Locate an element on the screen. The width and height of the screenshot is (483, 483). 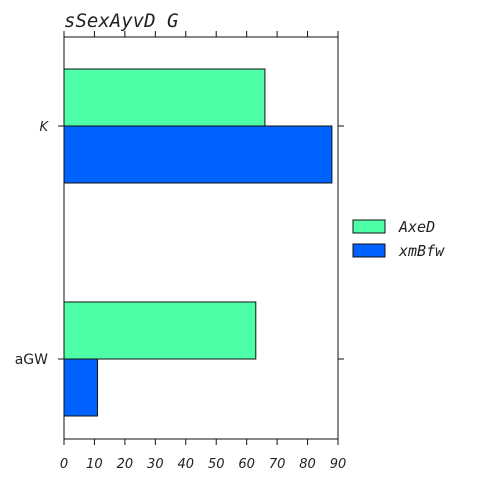
x-tick-label: 80 is located at coordinates (307, 464).